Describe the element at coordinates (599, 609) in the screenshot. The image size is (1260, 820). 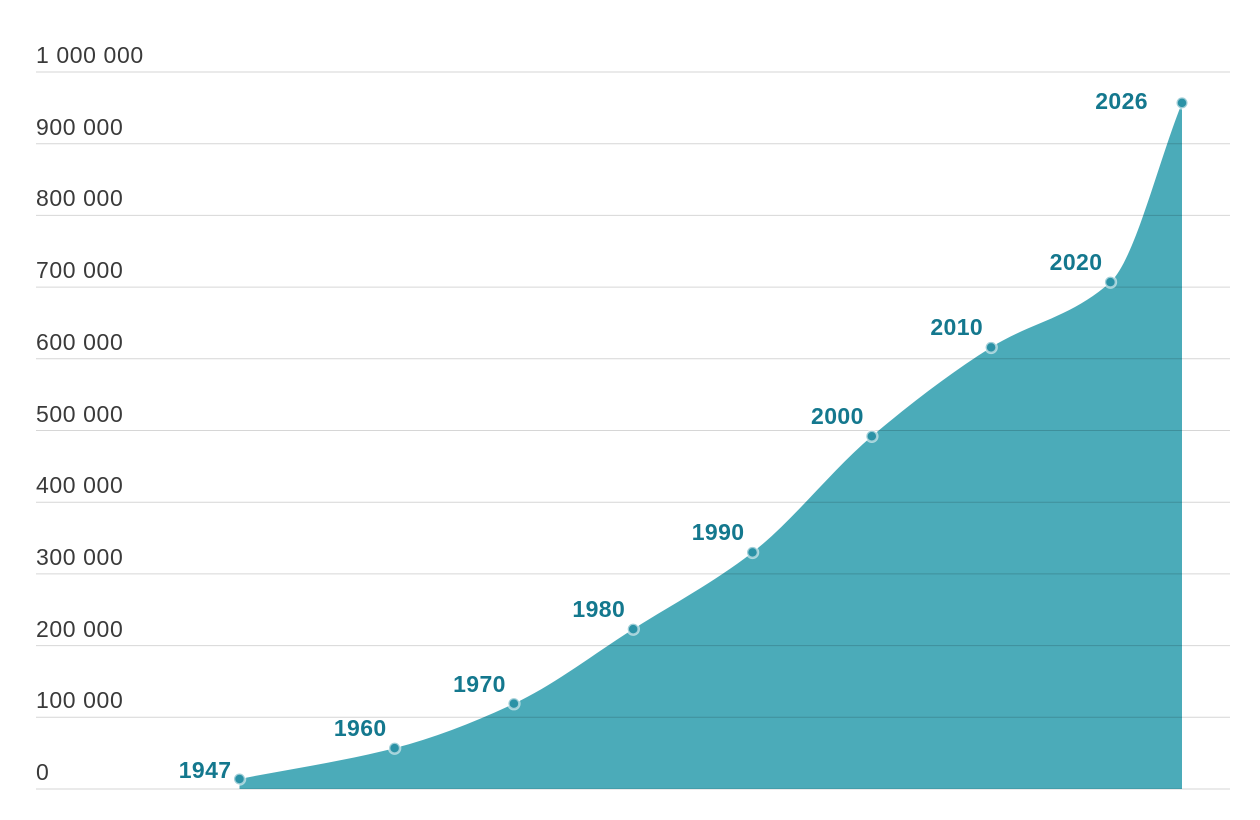
I see `year-point-label: 1980` at that location.